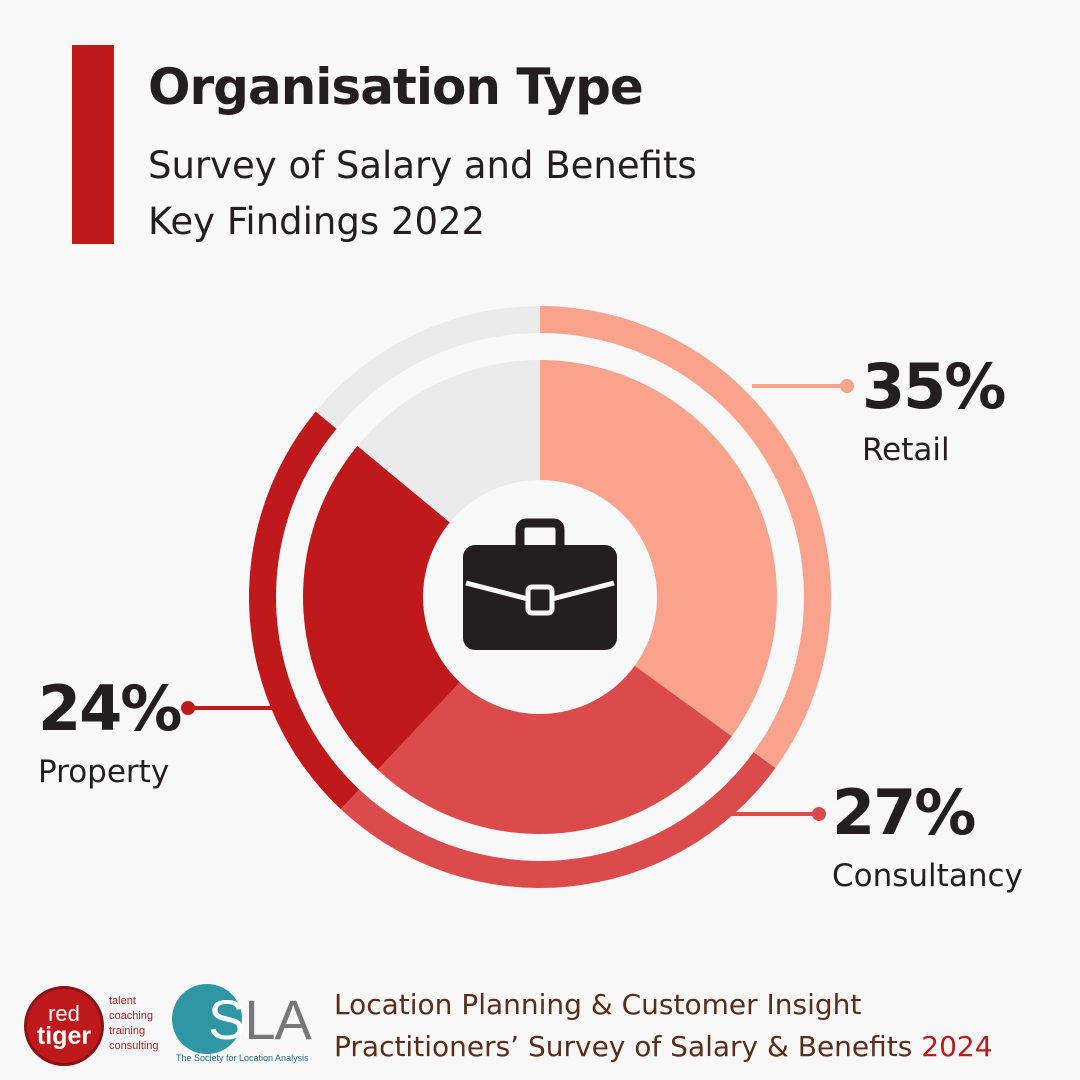 The height and width of the screenshot is (1080, 1080). Describe the element at coordinates (422, 165) in the screenshot. I see `subtitle-line-1: Survey of Salary and Benefits` at that location.